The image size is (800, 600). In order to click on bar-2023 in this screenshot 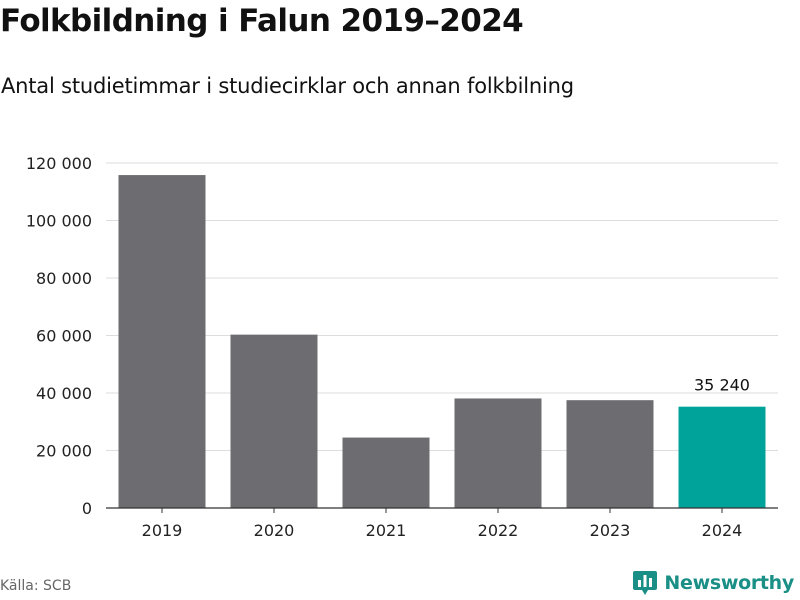, I will do `click(610, 454)`.